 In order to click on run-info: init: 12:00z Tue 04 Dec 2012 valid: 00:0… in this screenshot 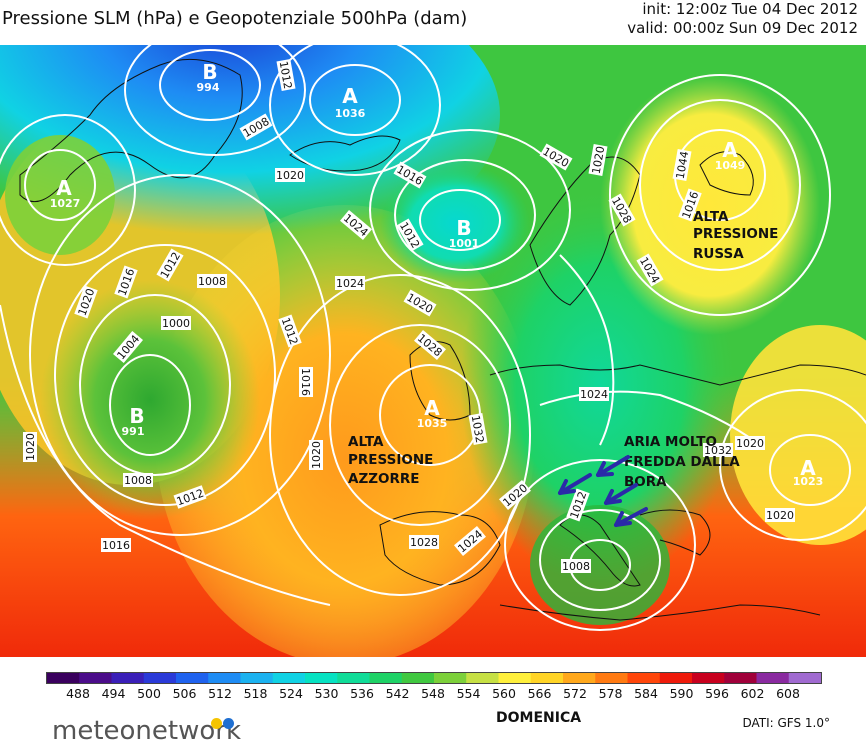, I will do `click(742, 19)`.